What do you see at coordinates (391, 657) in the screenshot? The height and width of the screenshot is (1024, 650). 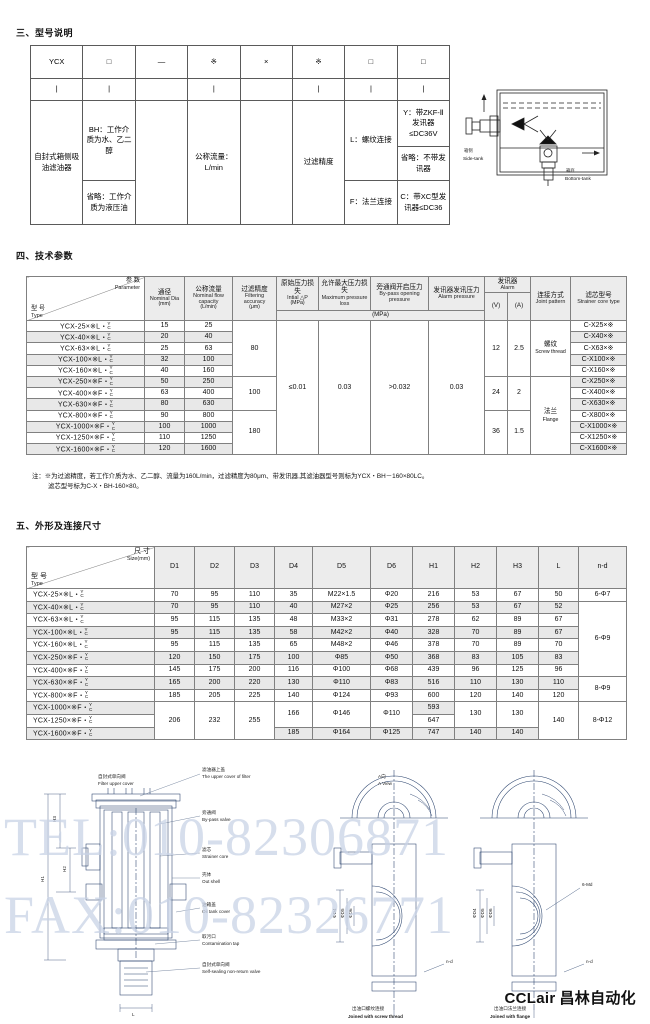 I see `dim-d6: Φ50` at bounding box center [391, 657].